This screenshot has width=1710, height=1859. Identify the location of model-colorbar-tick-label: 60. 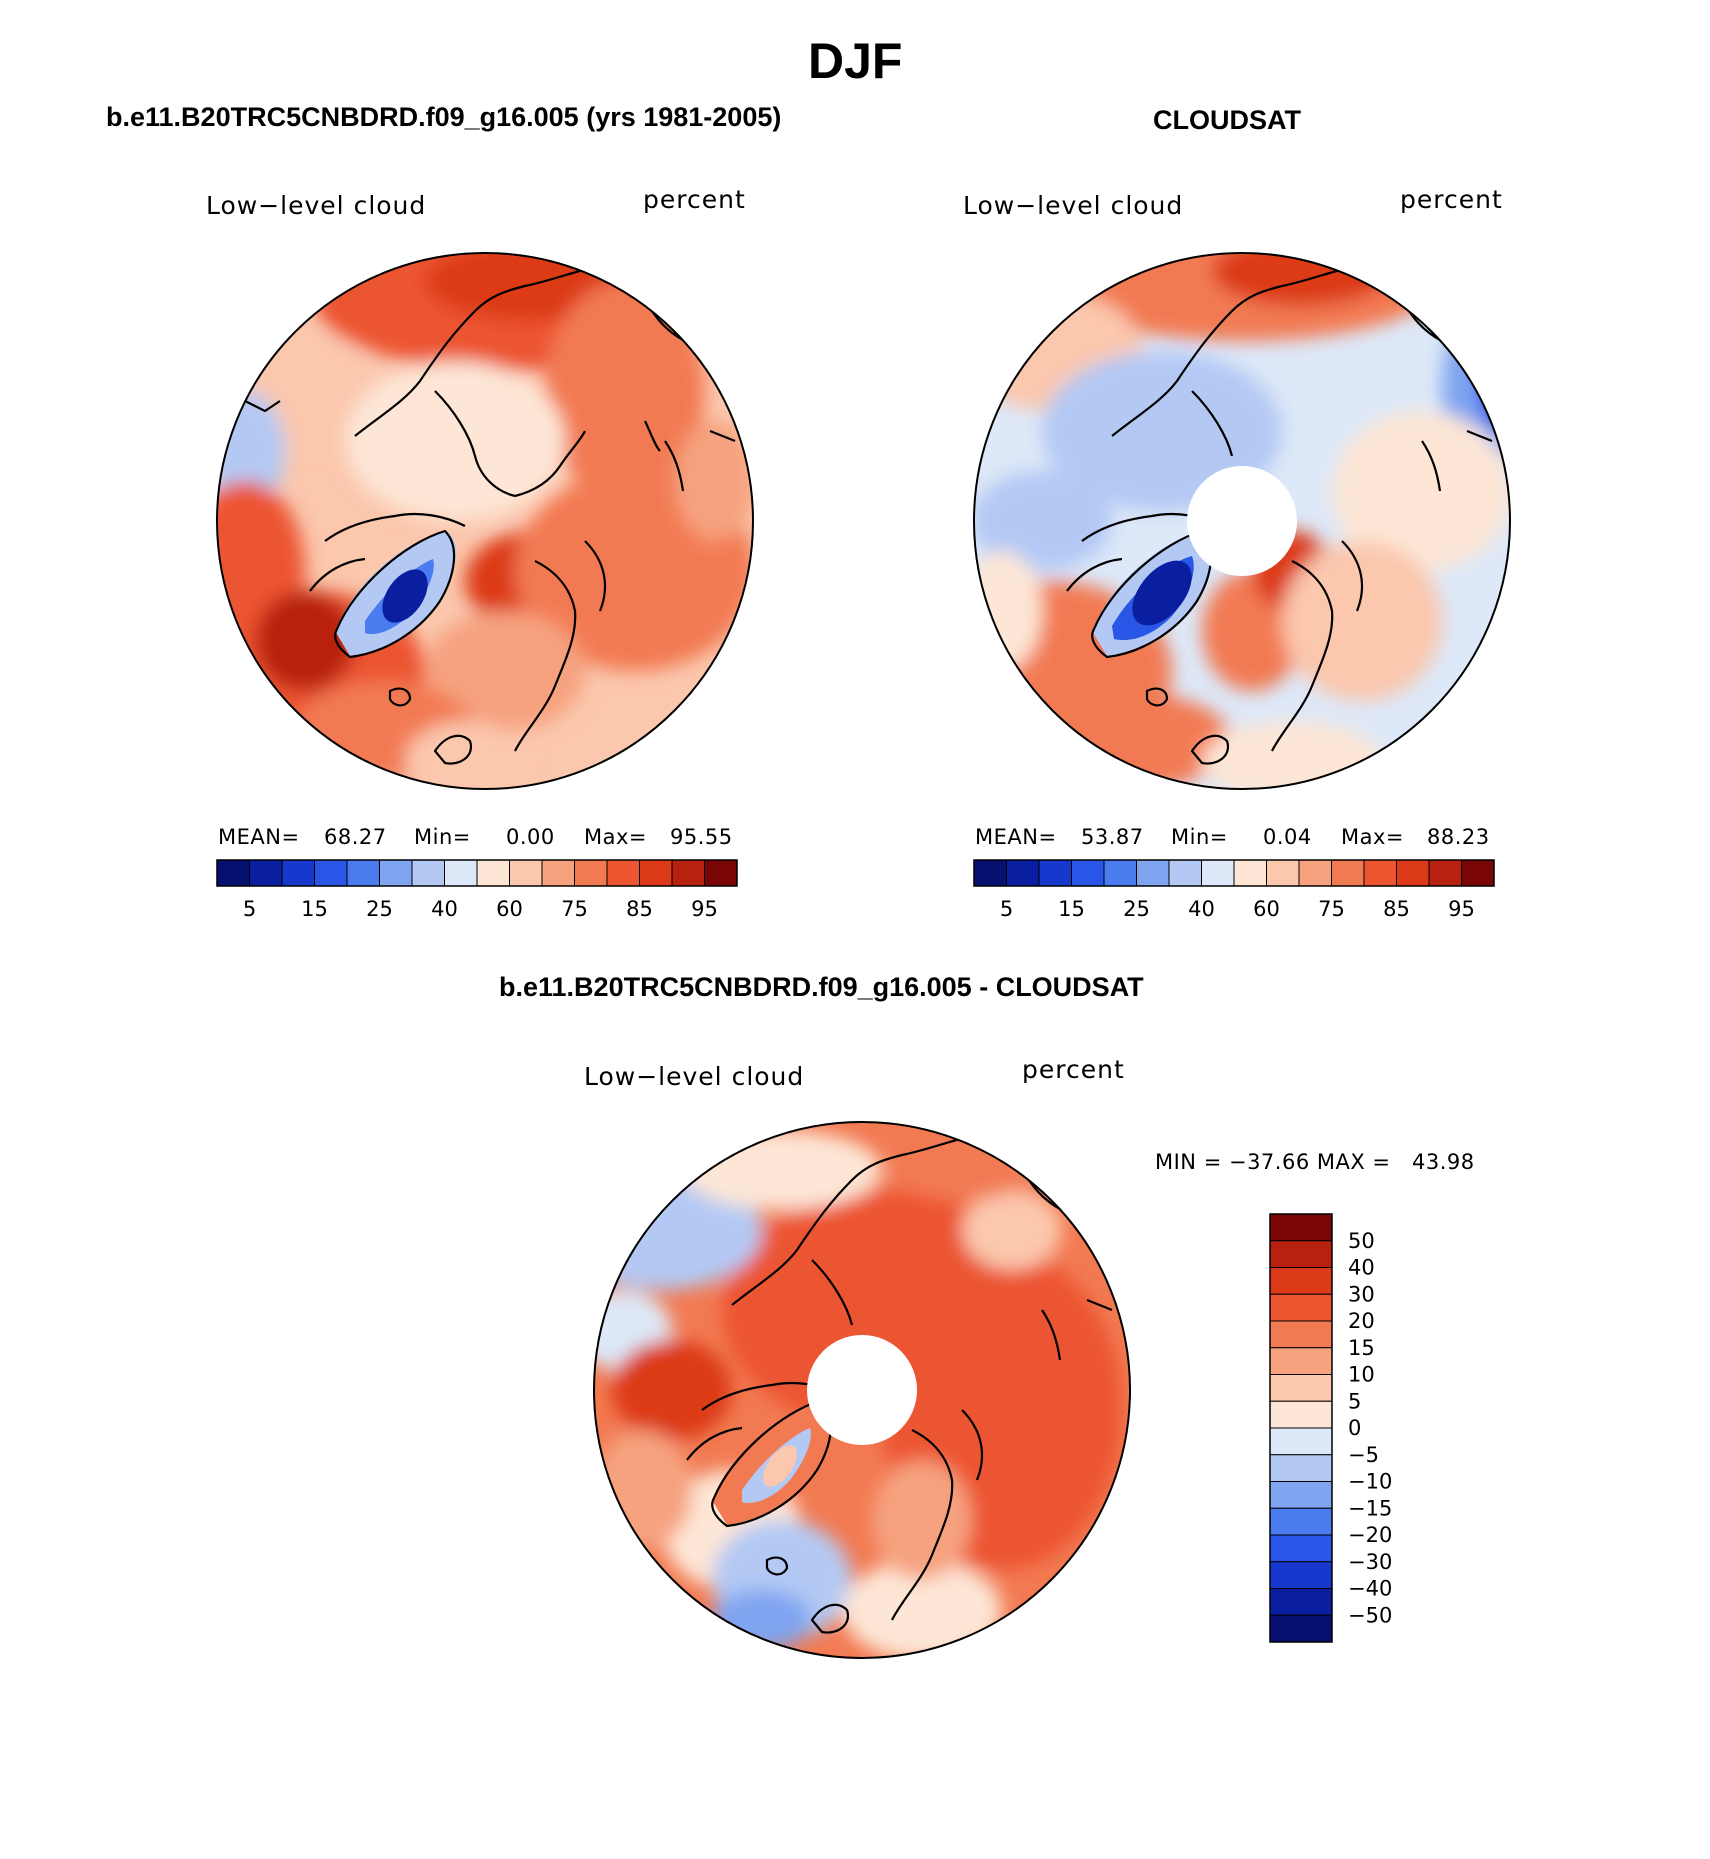
(509, 909).